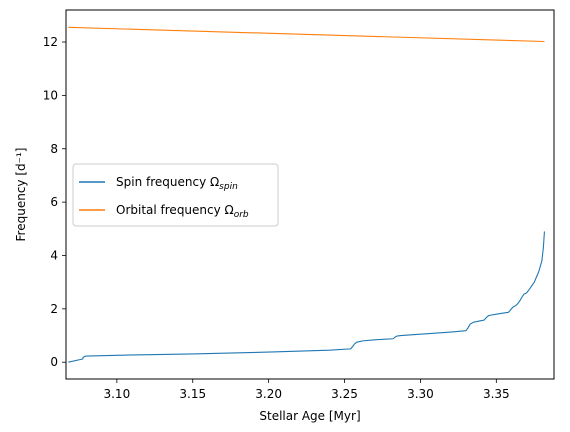  What do you see at coordinates (182, 211) in the screenshot?
I see `legend-label-orb: Orbital frequency Ωorb` at bounding box center [182, 211].